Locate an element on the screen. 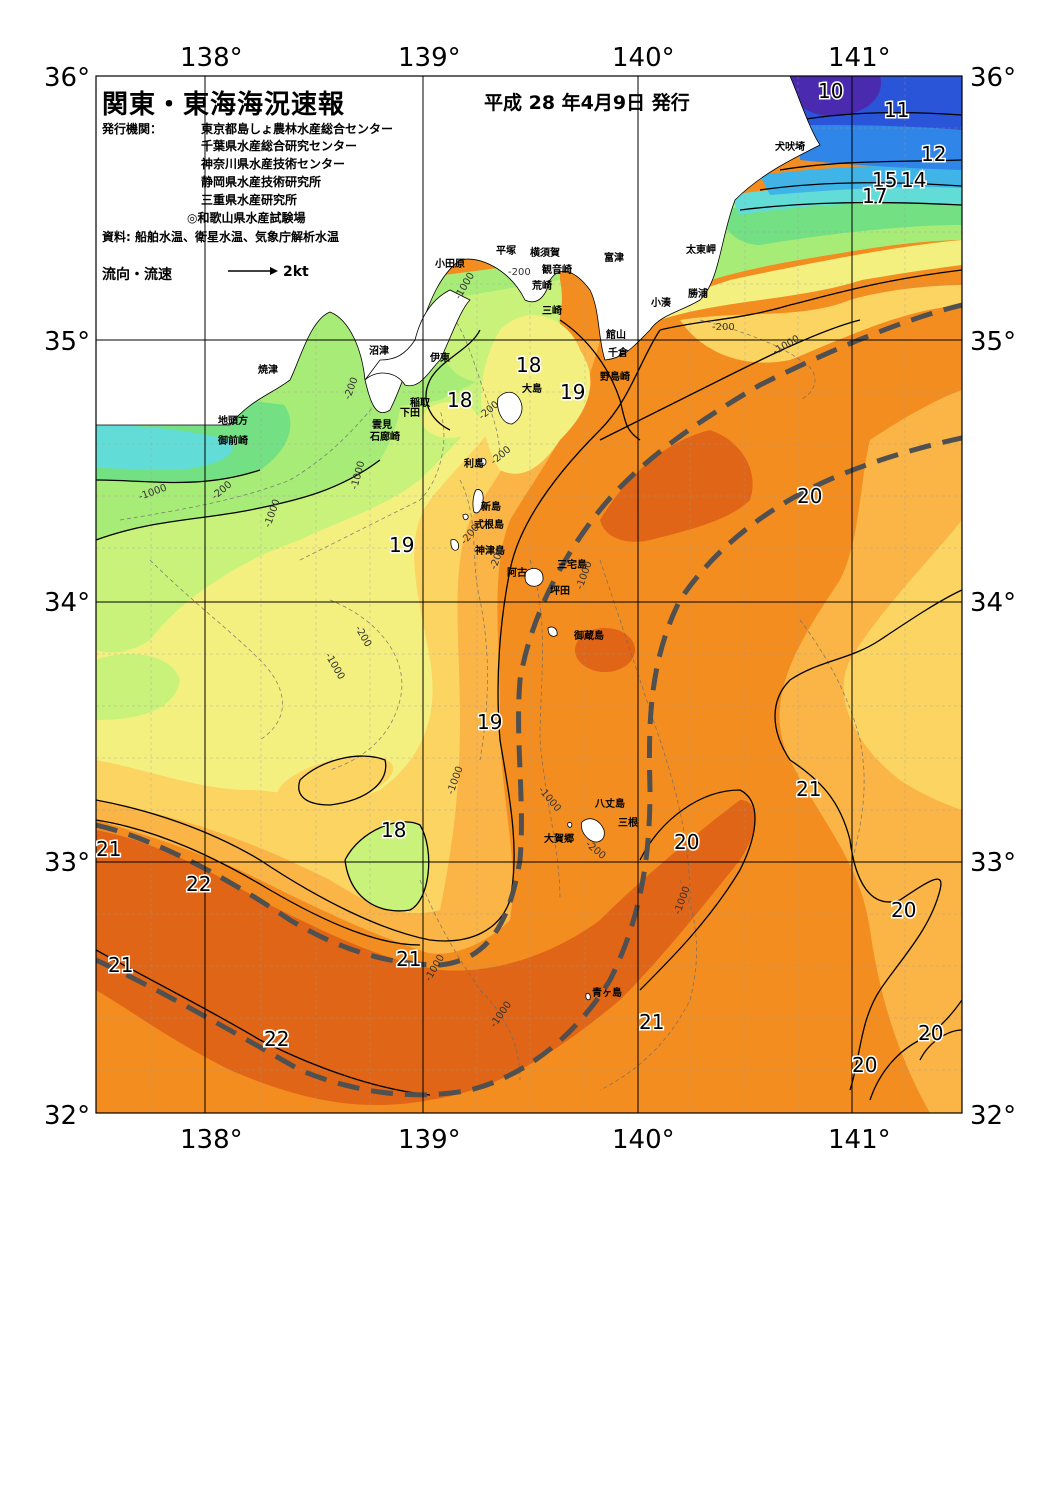  place-yokosuka: 横須賀 is located at coordinates (545, 252).